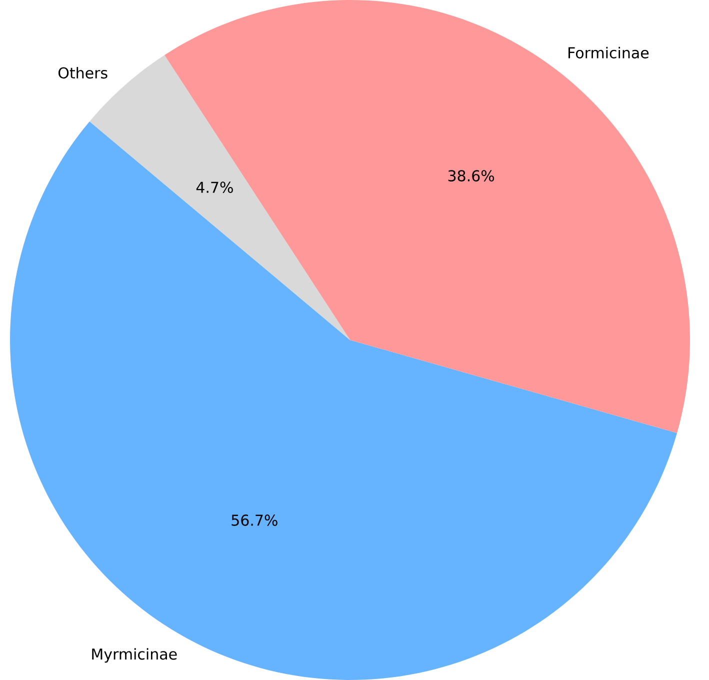  What do you see at coordinates (214, 187) in the screenshot?
I see `data-label: 4.7%` at bounding box center [214, 187].